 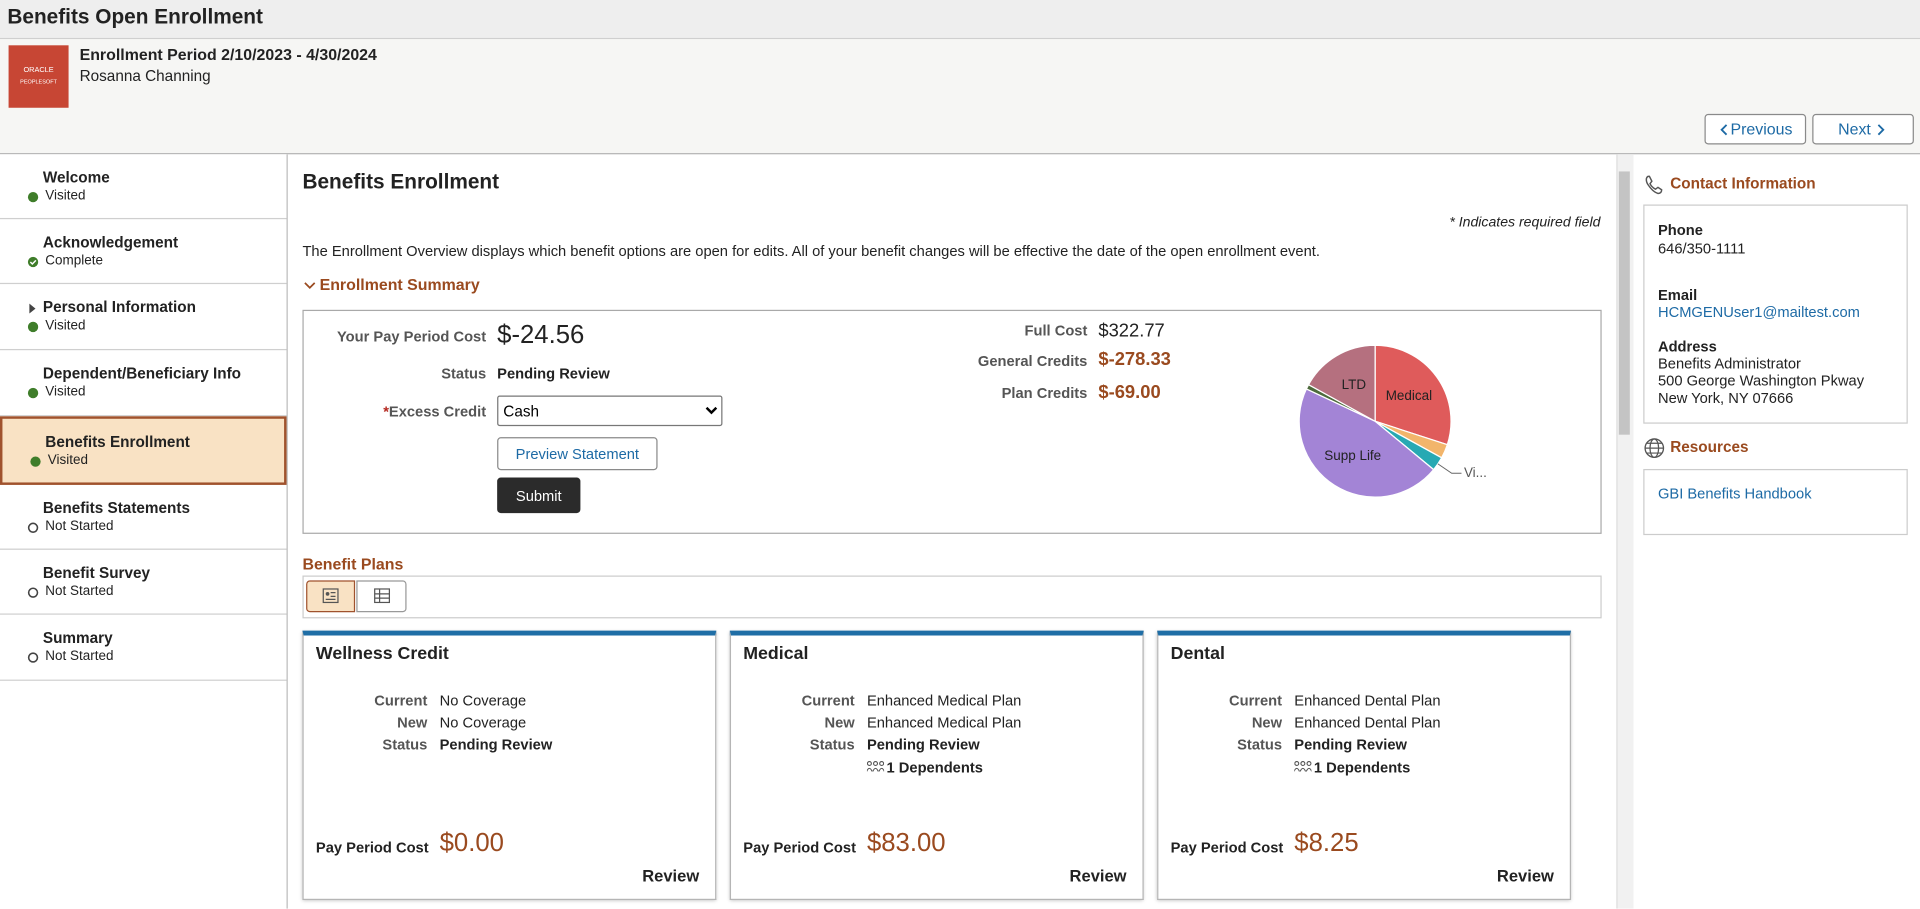 What do you see at coordinates (1761, 129) in the screenshot?
I see `previous-label: Previous` at bounding box center [1761, 129].